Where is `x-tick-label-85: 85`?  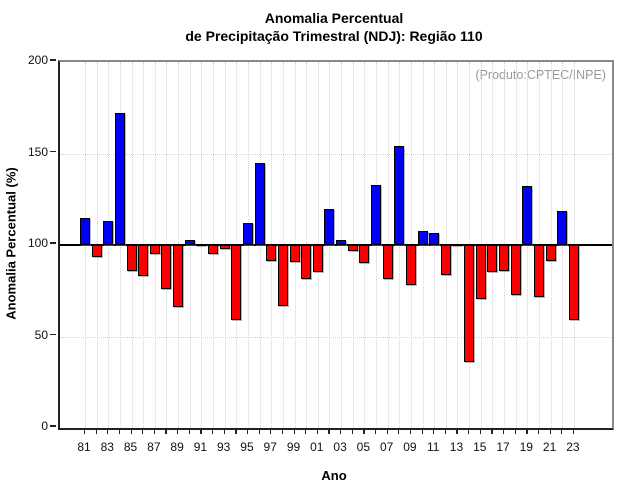 x-tick-label-85: 85 is located at coordinates (130, 447).